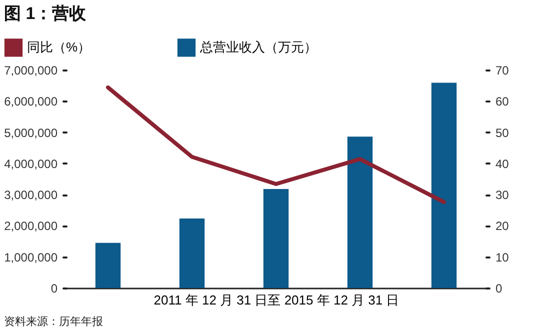 This screenshot has width=550, height=336. I want to click on y2-tick-label: 0, so click(499, 289).